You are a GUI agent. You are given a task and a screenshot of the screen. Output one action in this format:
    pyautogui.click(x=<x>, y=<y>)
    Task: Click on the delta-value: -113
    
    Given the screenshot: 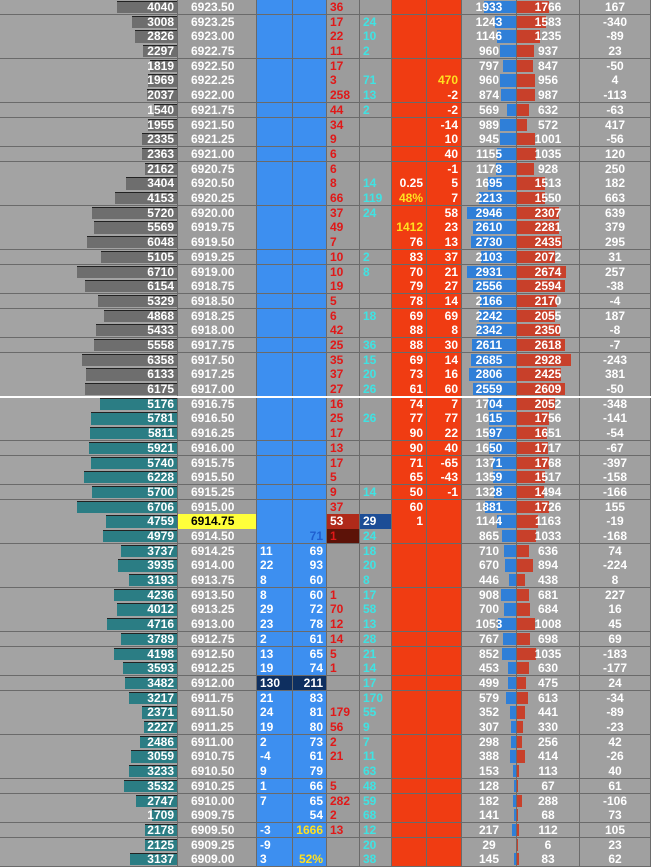 What is the action you would take?
    pyautogui.click(x=615, y=95)
    